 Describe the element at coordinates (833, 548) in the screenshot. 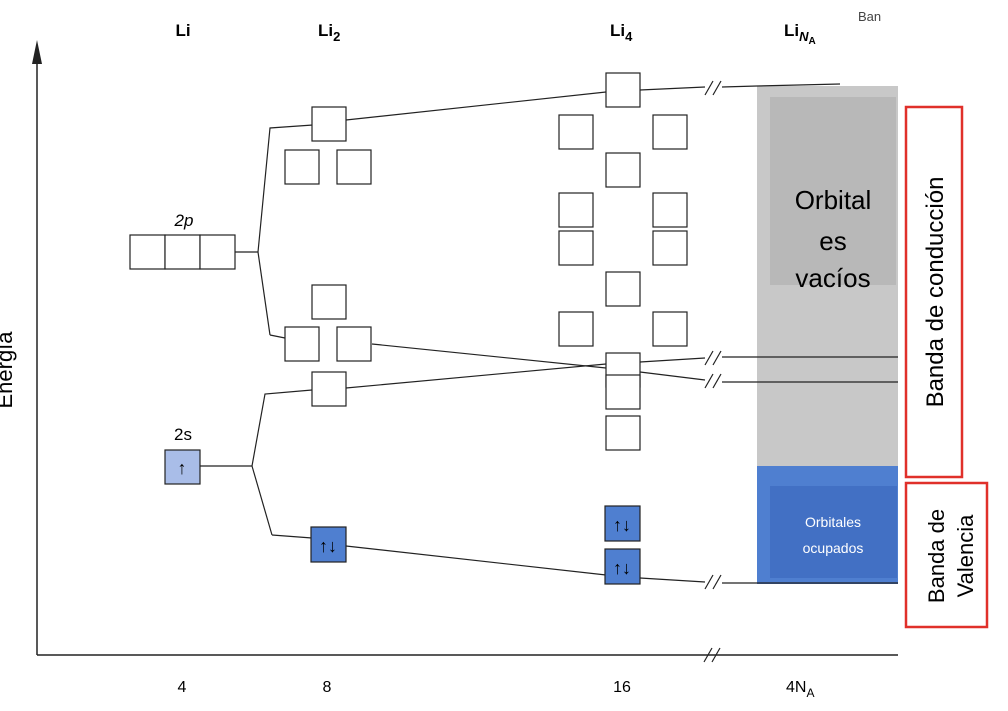

I see `occupied-label-line2: ocupados` at that location.